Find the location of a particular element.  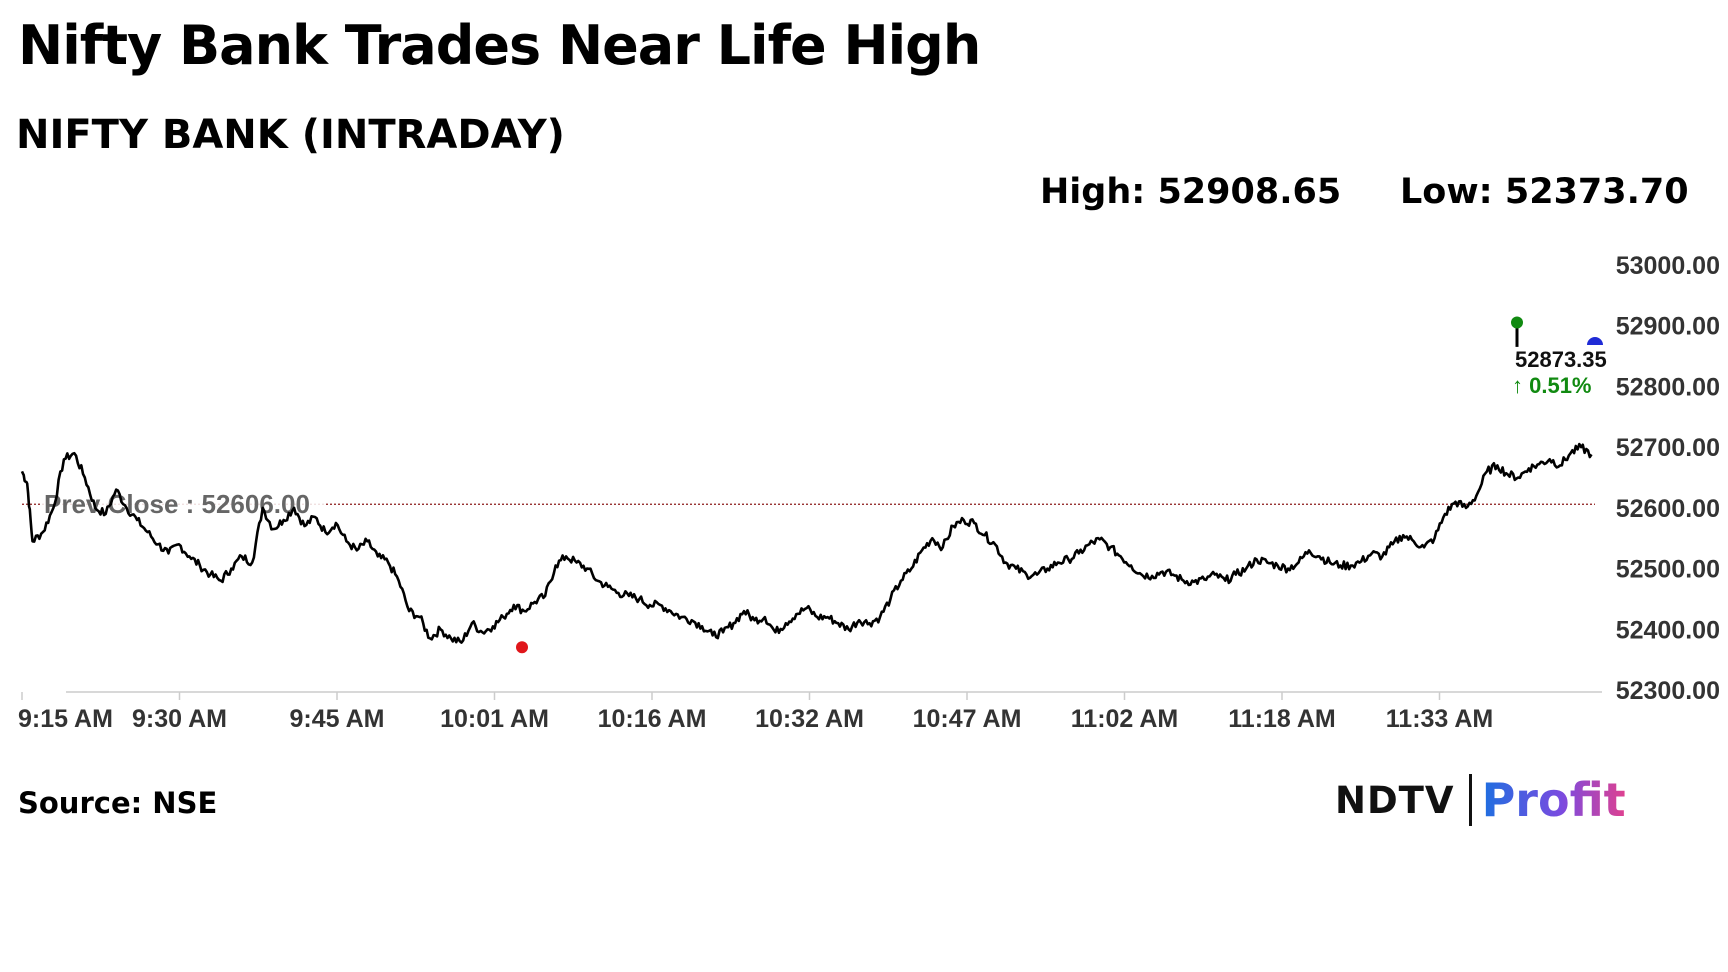

page-title: Nifty Bank Trades Near Life High is located at coordinates (499, 45).